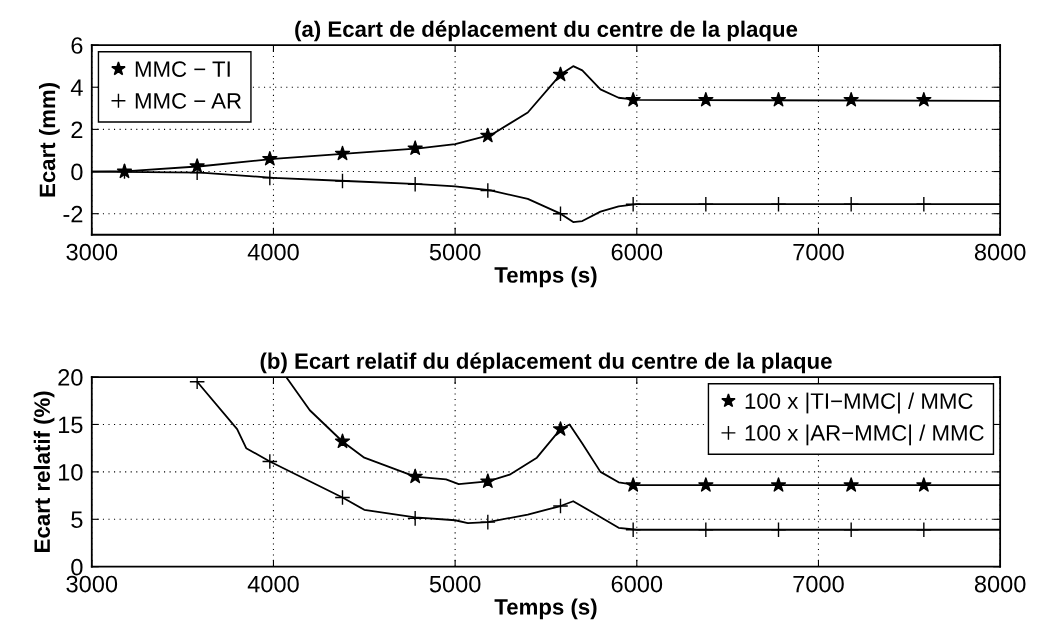 The width and height of the screenshot is (1055, 644). Describe the element at coordinates (70, 472) in the screenshot. I see `y-tick-label: 10` at that location.